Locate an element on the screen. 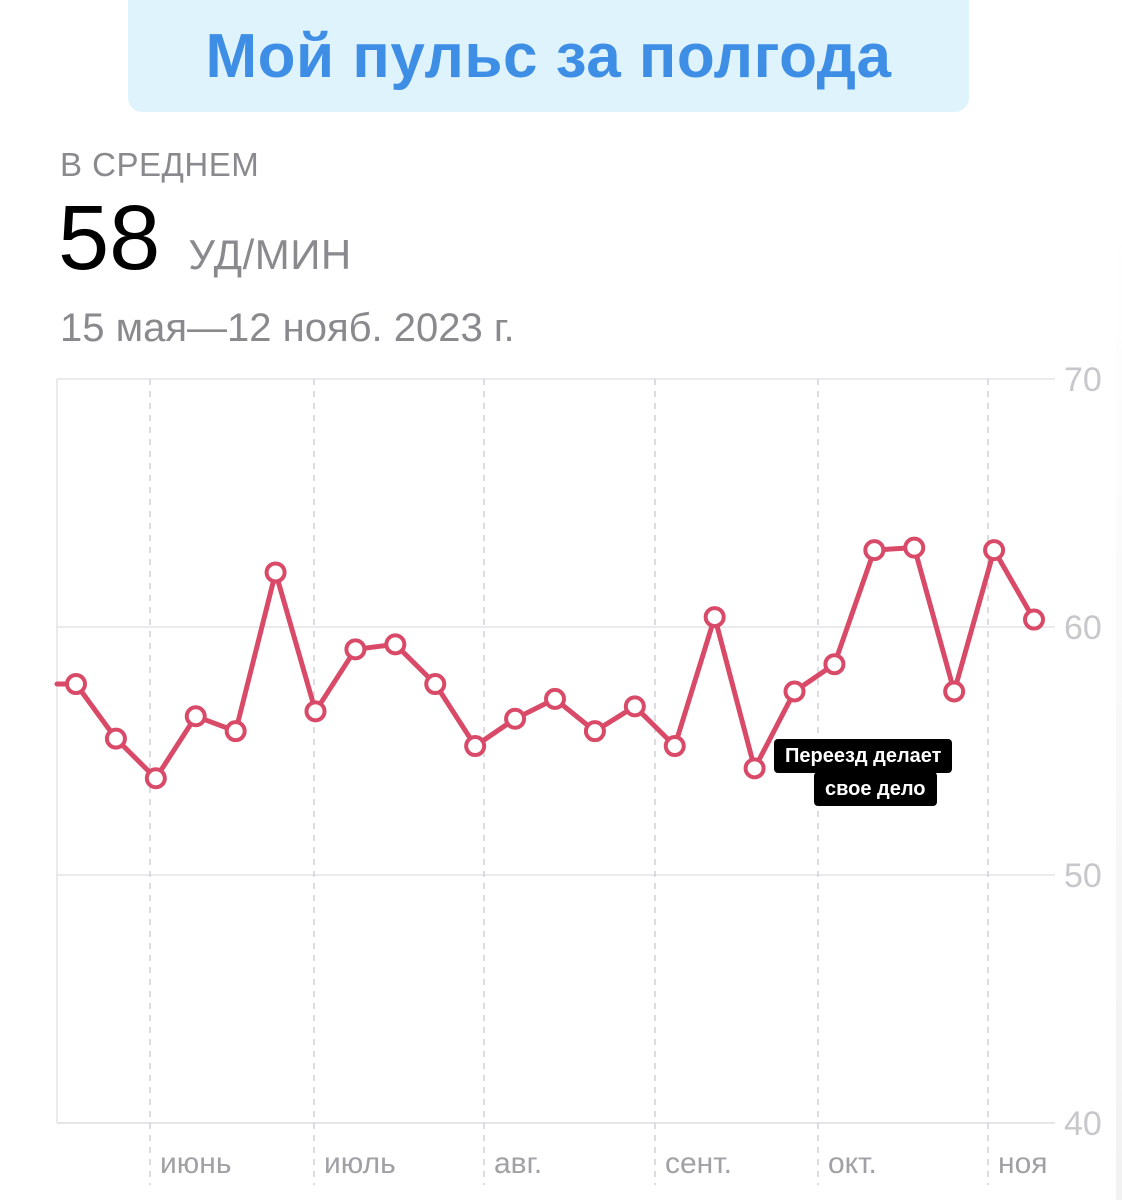 The width and height of the screenshot is (1122, 1200). page-title: Мой пульс за полгода is located at coordinates (548, 56).